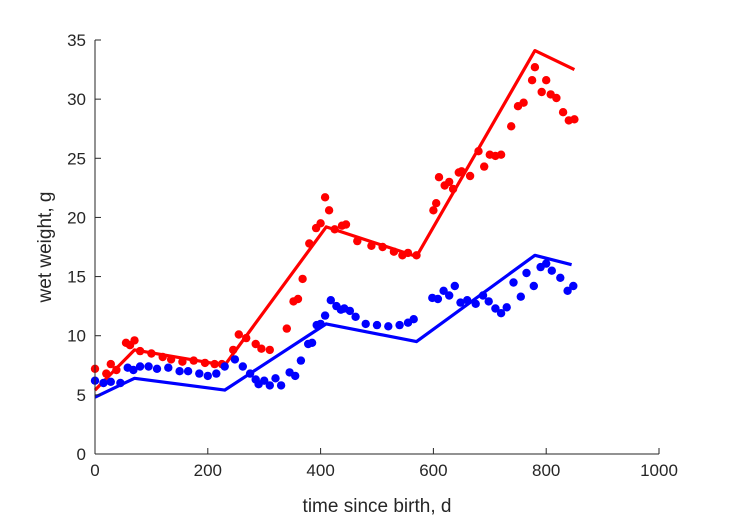  I want to click on x-axis-label: time since birth, d, so click(377, 506).